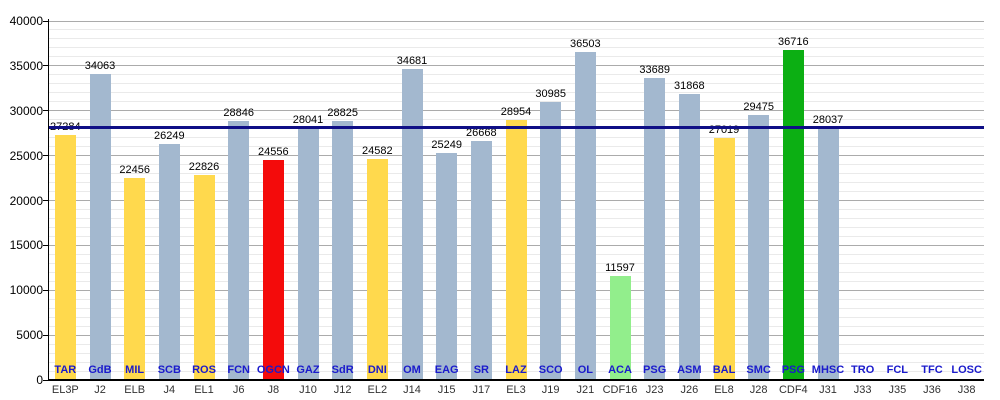 This screenshot has height=400, width=1000. What do you see at coordinates (689, 236) in the screenshot?
I see `bar-asm-j26` at bounding box center [689, 236].